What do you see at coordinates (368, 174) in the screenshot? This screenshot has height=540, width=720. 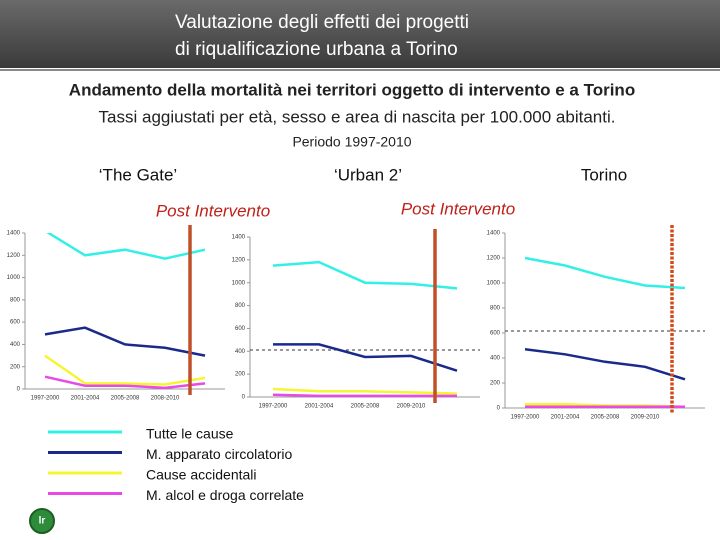 I see `chart-title: ‘Urban 2’` at bounding box center [368, 174].